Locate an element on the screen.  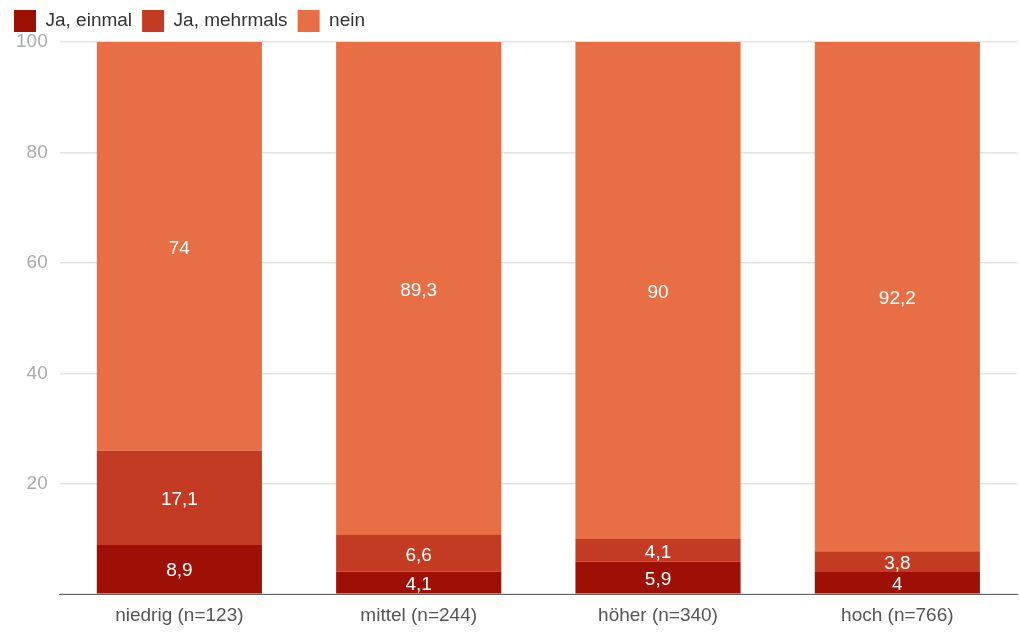
y-tick-label: 80 is located at coordinates (37, 151).